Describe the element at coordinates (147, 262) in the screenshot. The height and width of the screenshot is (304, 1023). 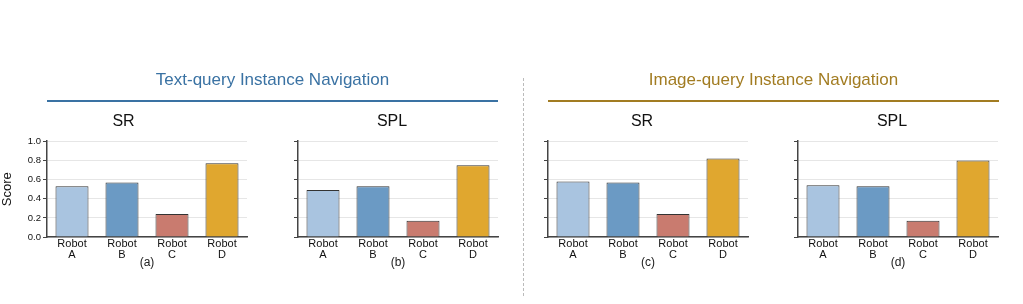
I see `text: (a)` at that location.